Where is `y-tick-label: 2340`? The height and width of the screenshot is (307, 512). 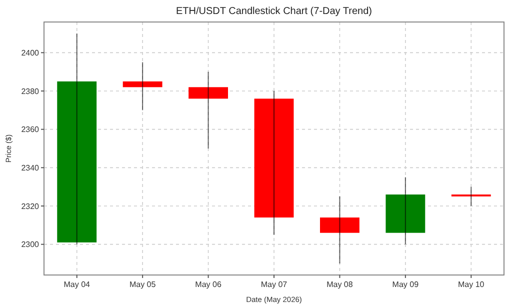
y-tick-label: 2340 is located at coordinates (30, 167).